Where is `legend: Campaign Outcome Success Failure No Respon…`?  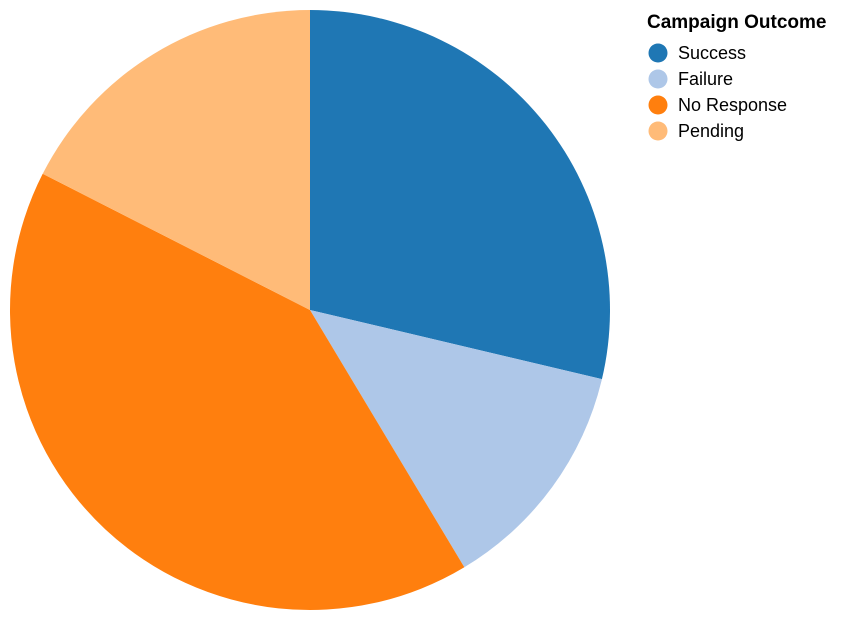 legend: Campaign Outcome Success Failure No Respon… is located at coordinates (736, 76).